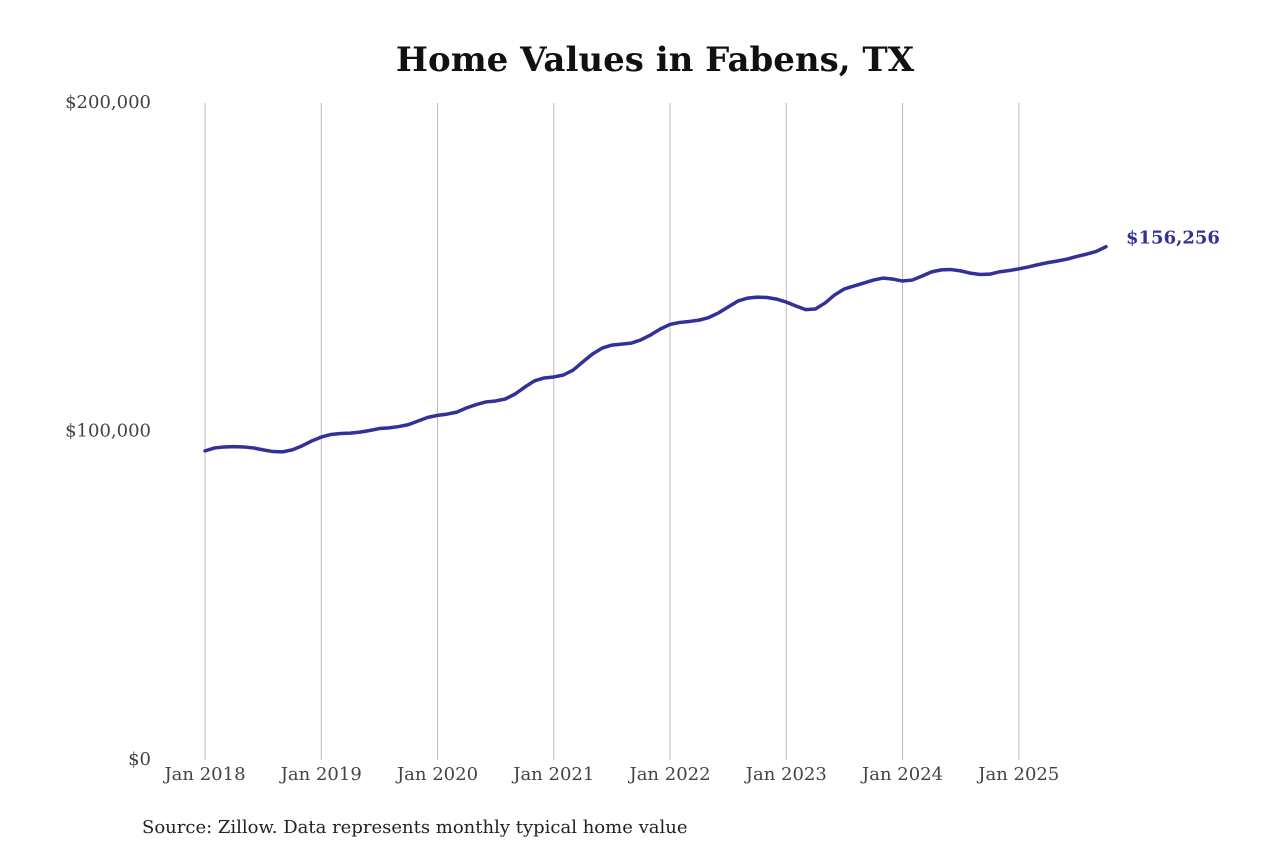 Image resolution: width=1280 pixels, height=853 pixels. I want to click on x-tick-label: Jan 2021, so click(552, 774).